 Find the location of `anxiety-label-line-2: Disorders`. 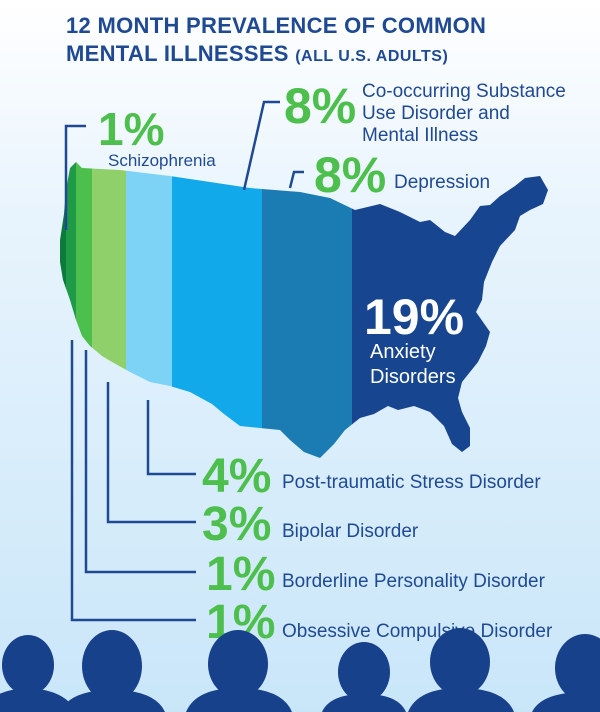

anxiety-label-line-2: Disorders is located at coordinates (413, 377).